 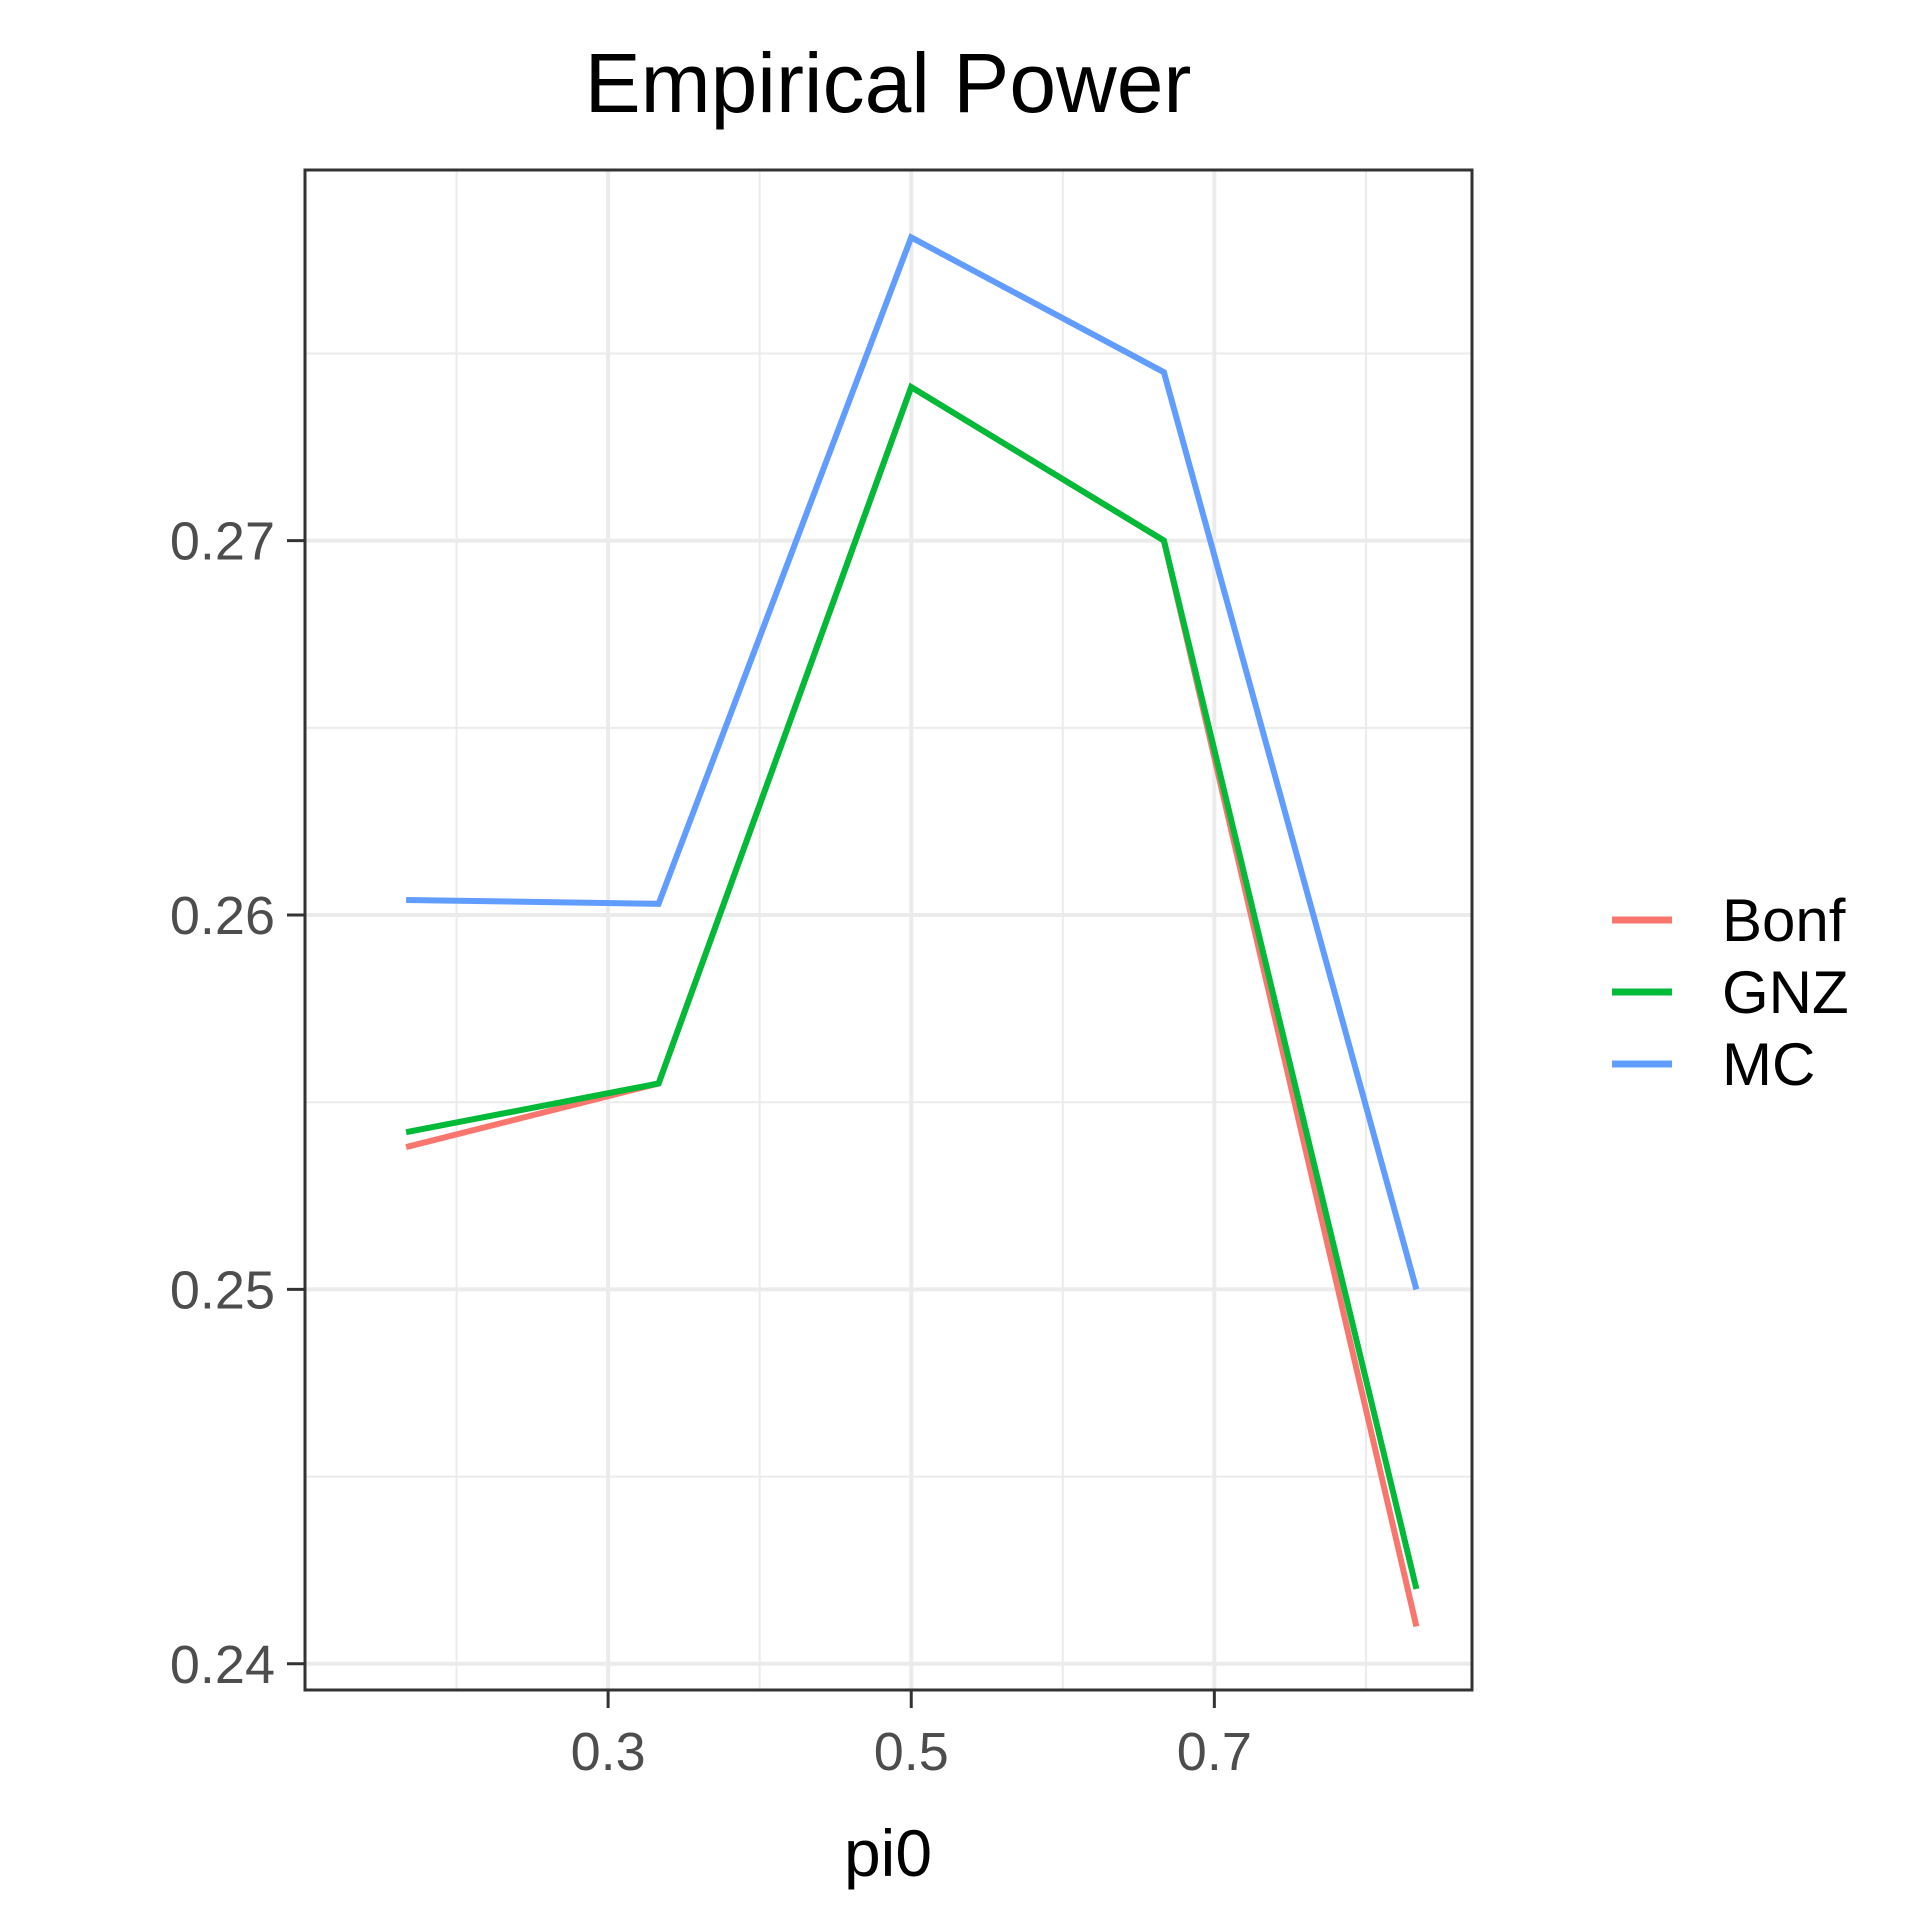 I want to click on chart-title: Empirical Power, so click(x=888, y=83).